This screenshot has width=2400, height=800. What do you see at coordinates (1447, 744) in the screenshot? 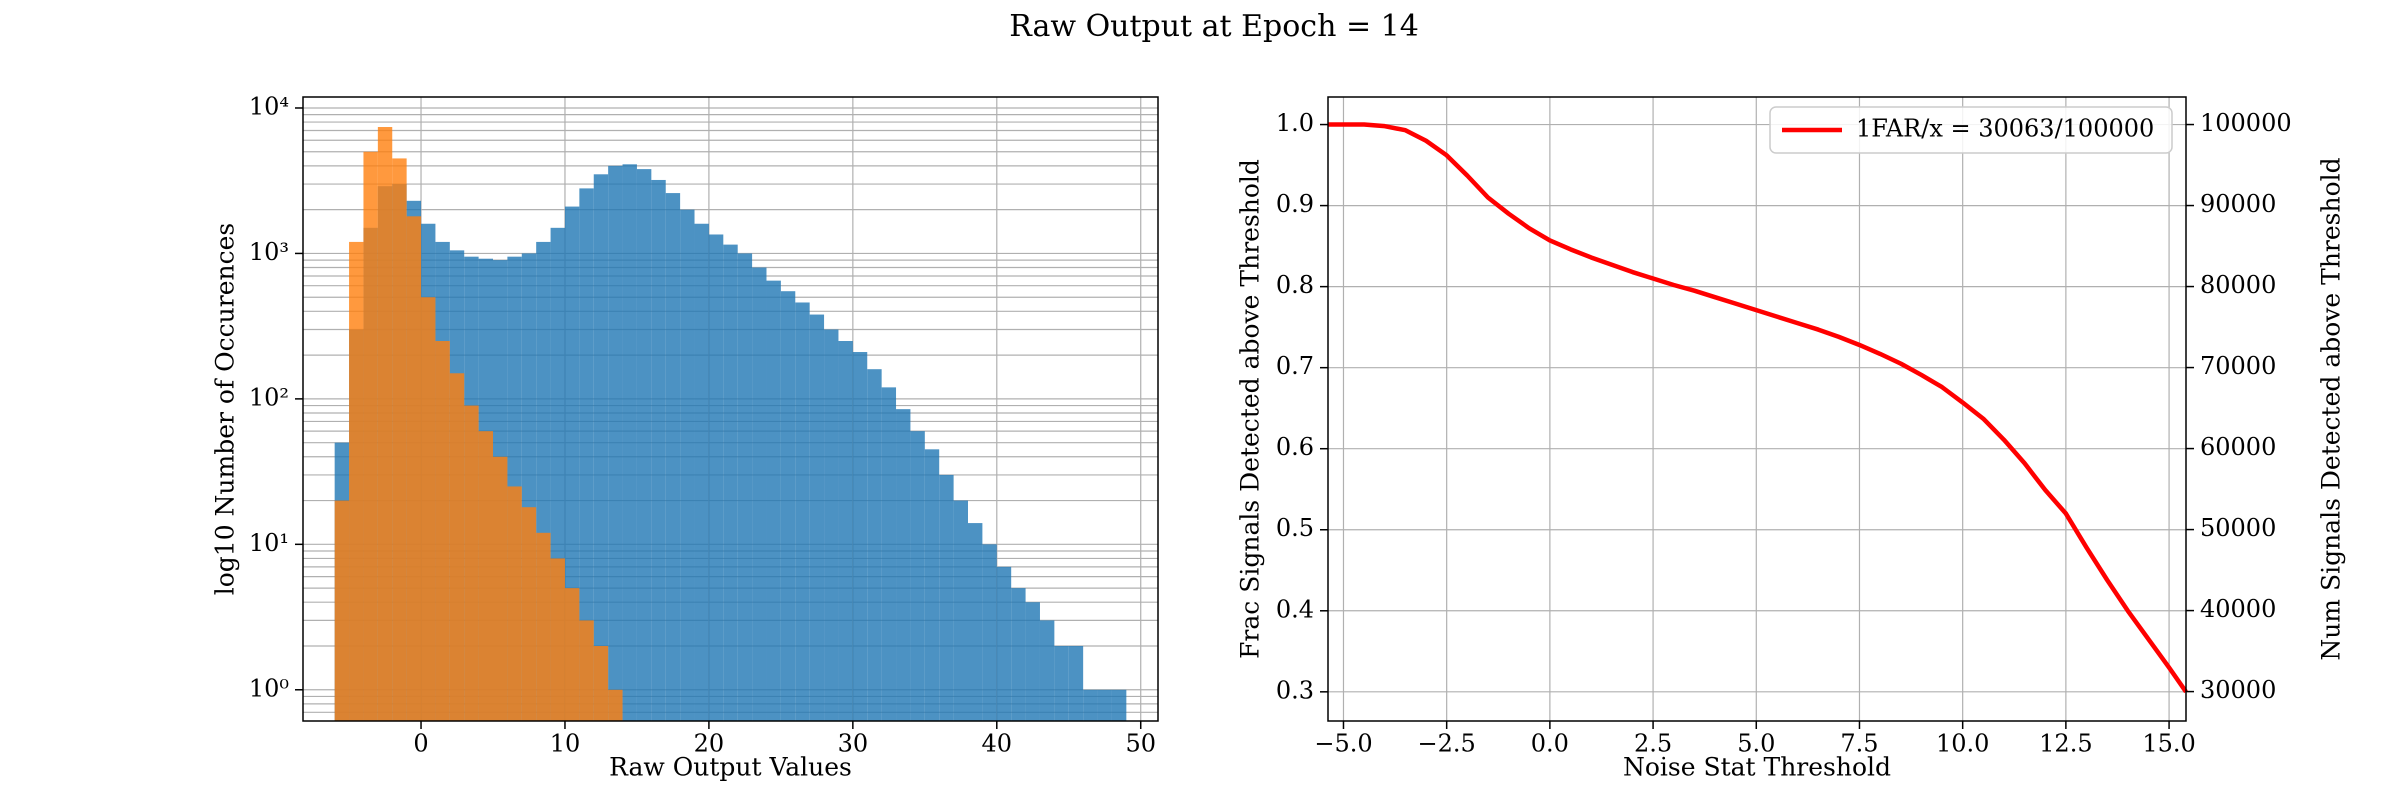
I see `x-tick-label: −2.5` at bounding box center [1447, 744].